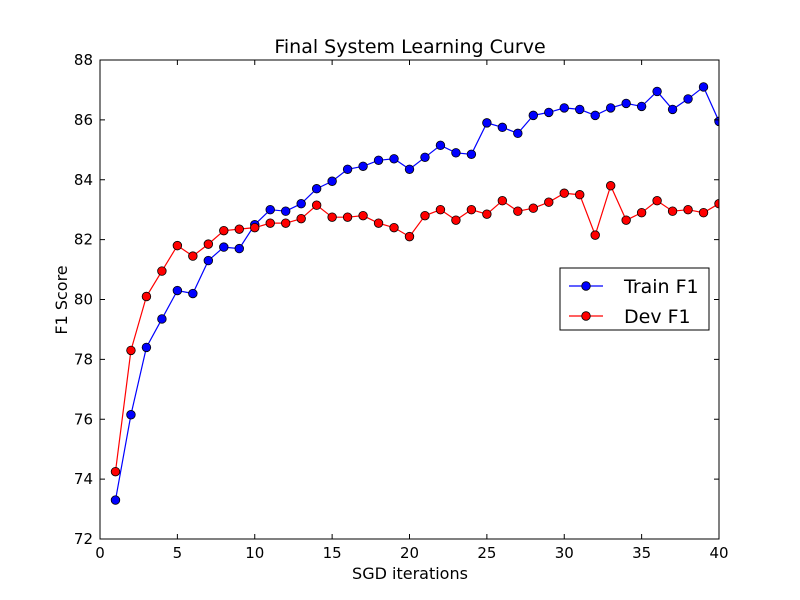 This screenshot has height=600, width=800. What do you see at coordinates (410, 573) in the screenshot?
I see `x-axis-label: SGD iterations` at bounding box center [410, 573].